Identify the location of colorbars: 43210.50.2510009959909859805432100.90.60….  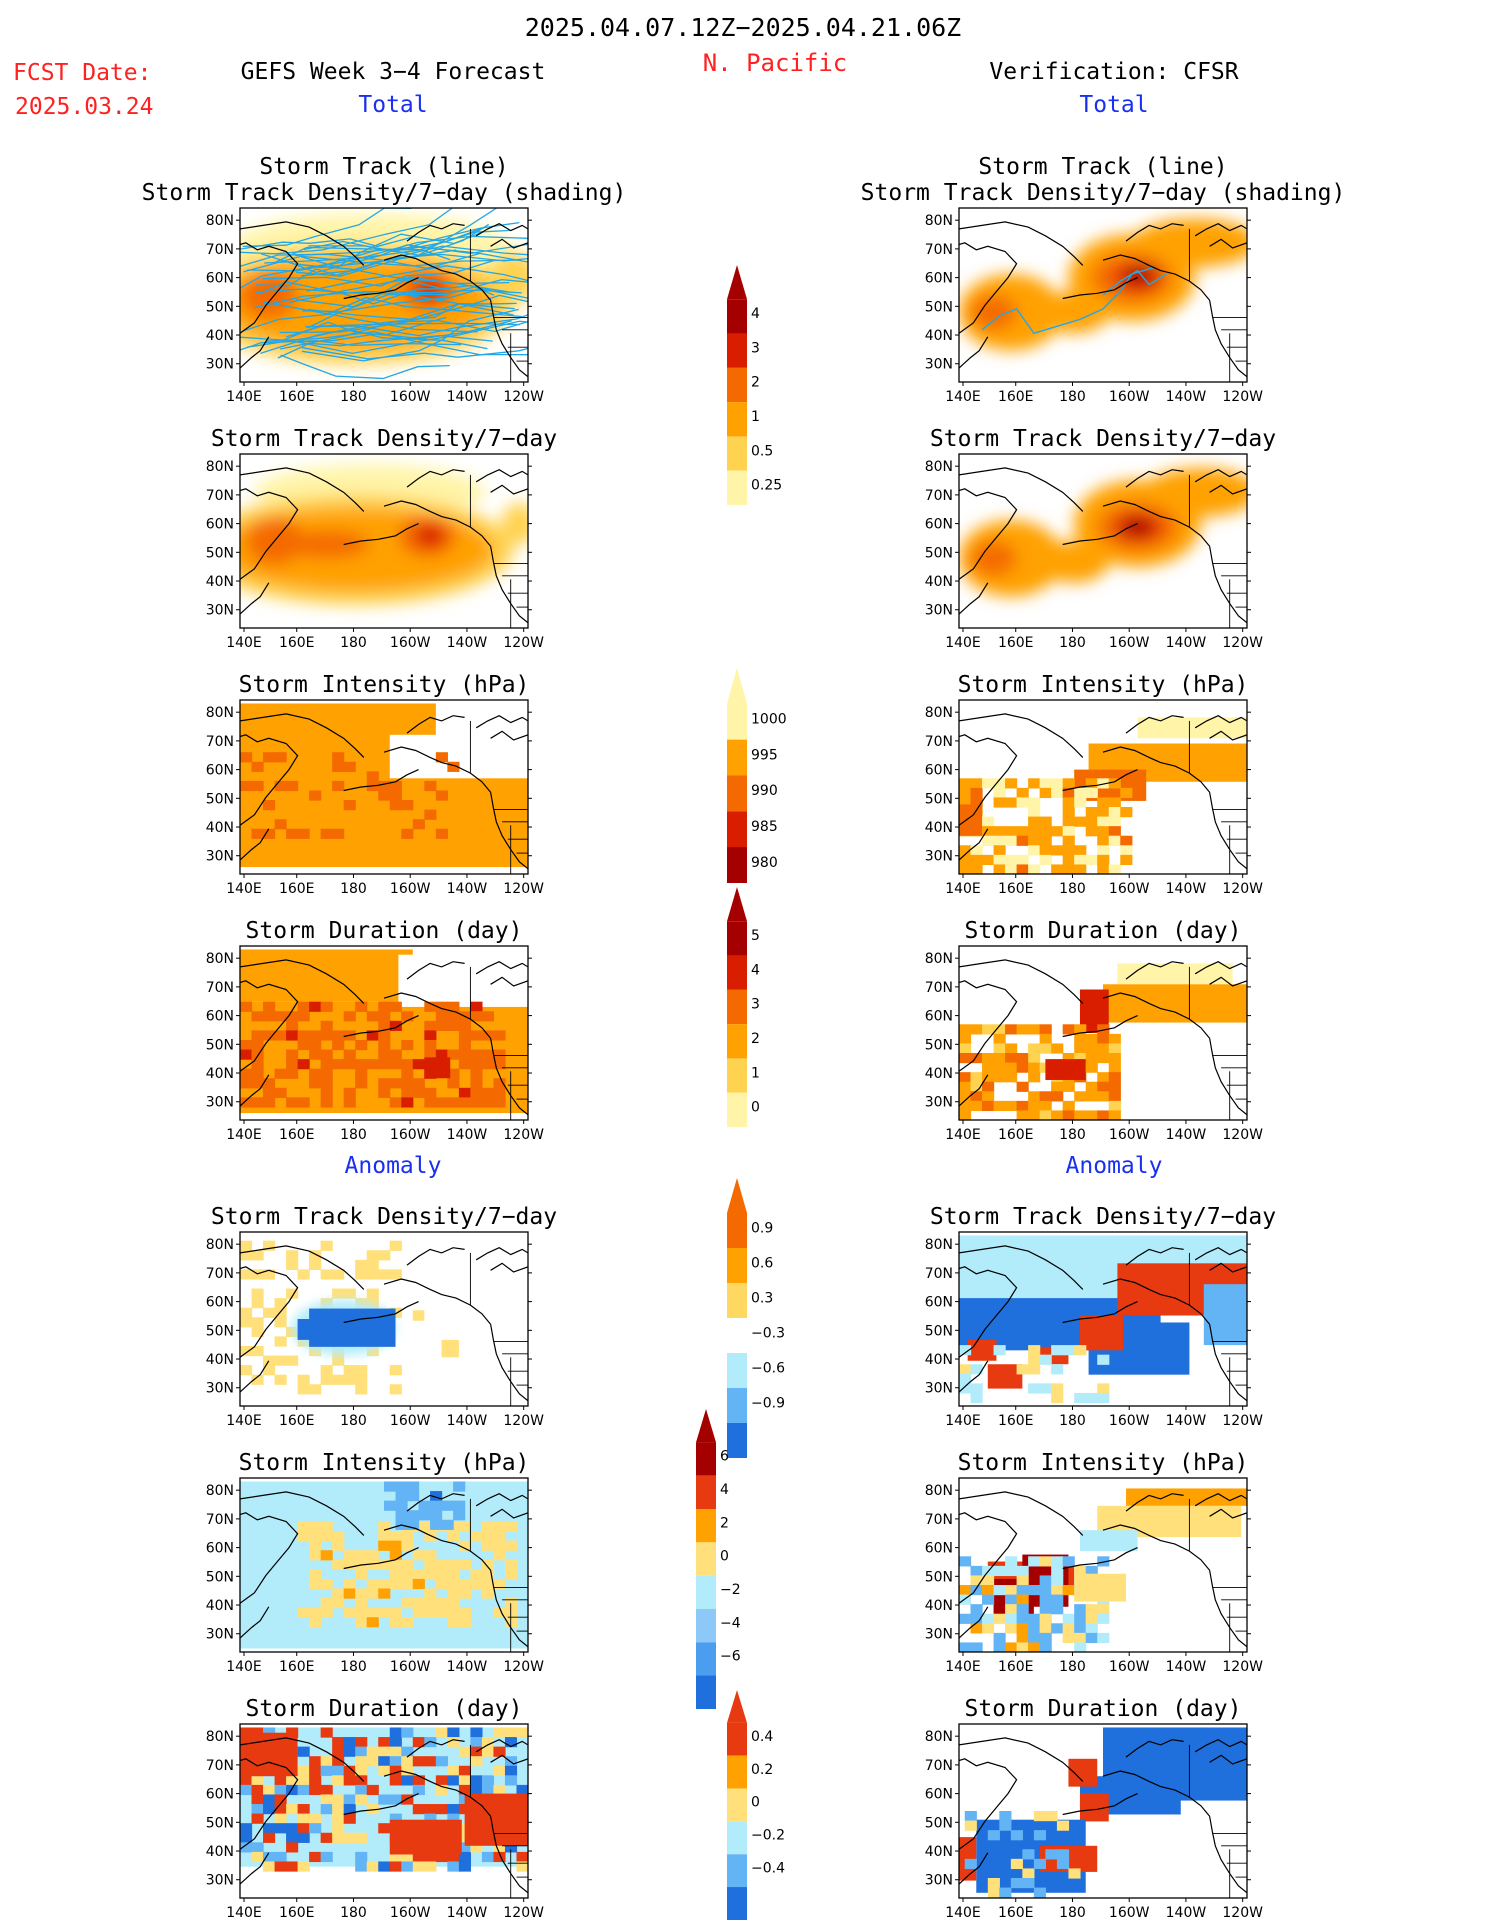
(741, 1092).